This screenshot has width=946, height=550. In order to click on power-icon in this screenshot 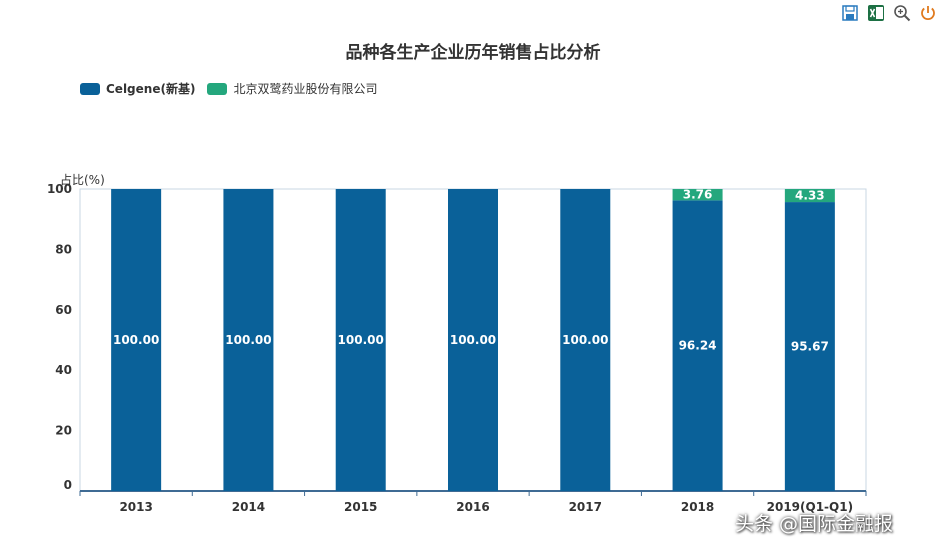, I will do `click(928, 13)`.